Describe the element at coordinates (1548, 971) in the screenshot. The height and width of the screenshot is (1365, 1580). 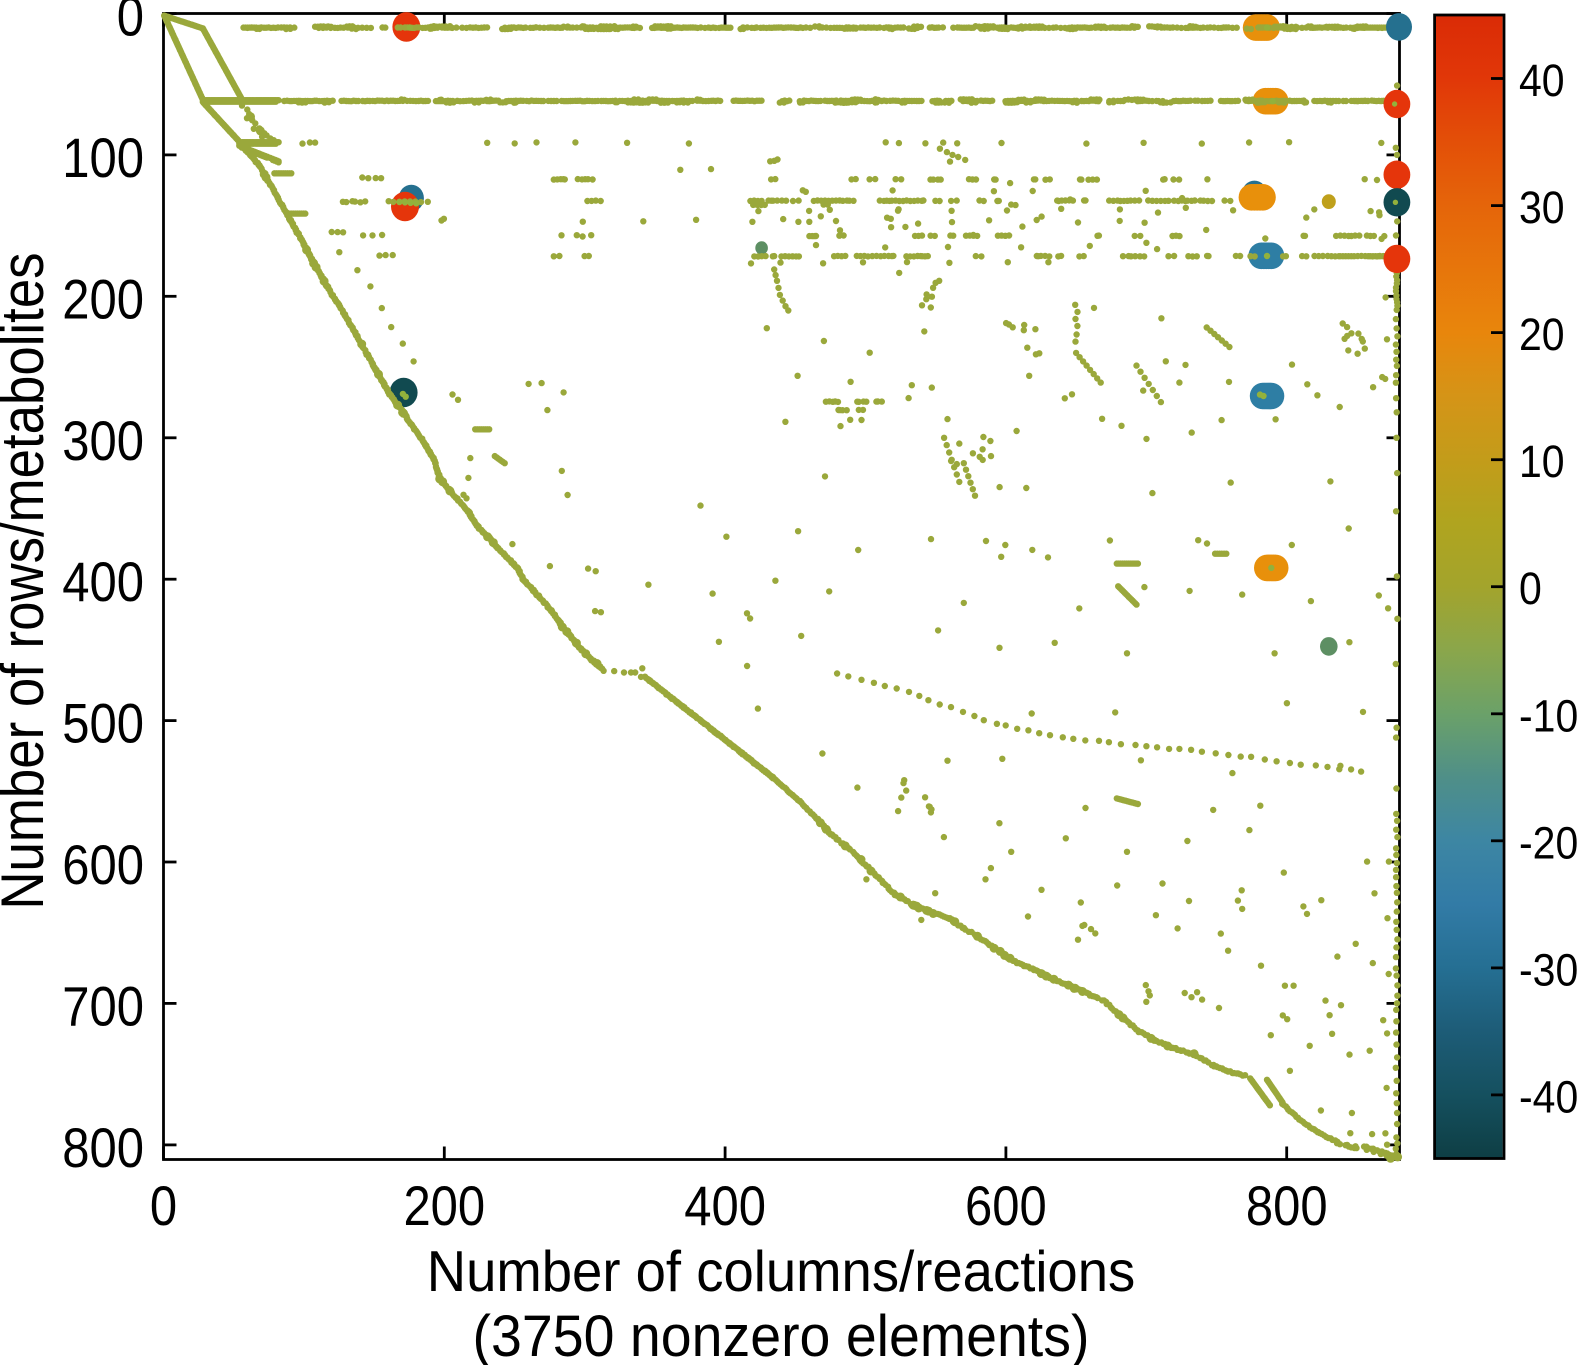
I see `svg-text: -30` at that location.